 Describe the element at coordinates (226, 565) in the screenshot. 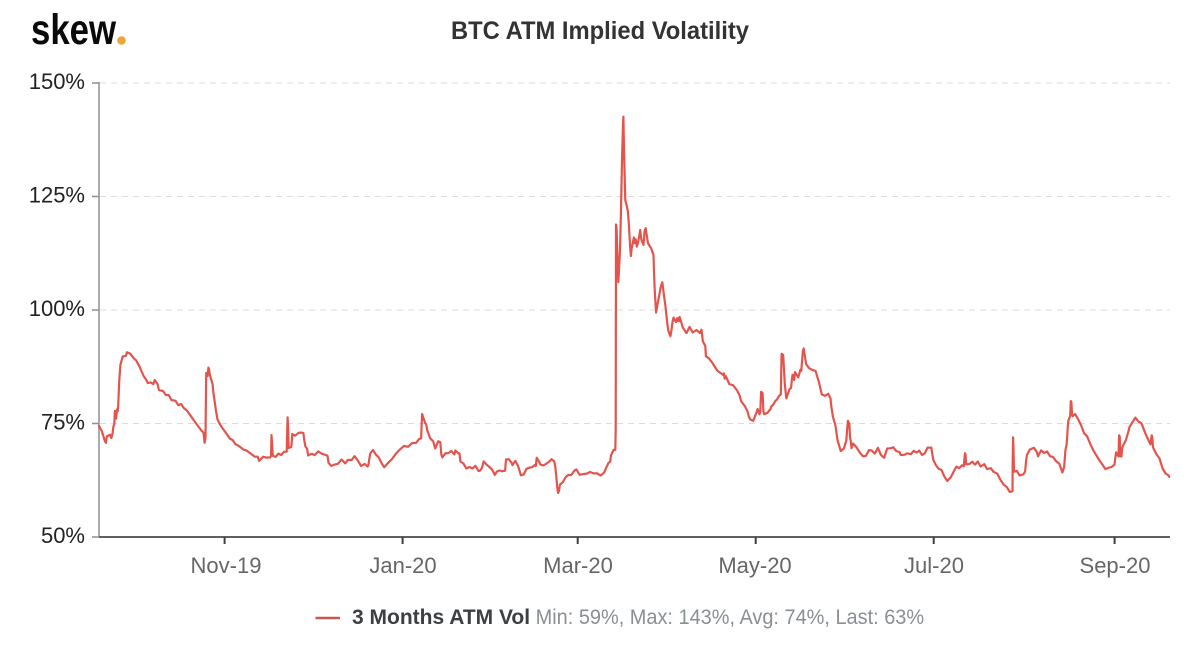

I see `svg-text: Nov-19` at that location.